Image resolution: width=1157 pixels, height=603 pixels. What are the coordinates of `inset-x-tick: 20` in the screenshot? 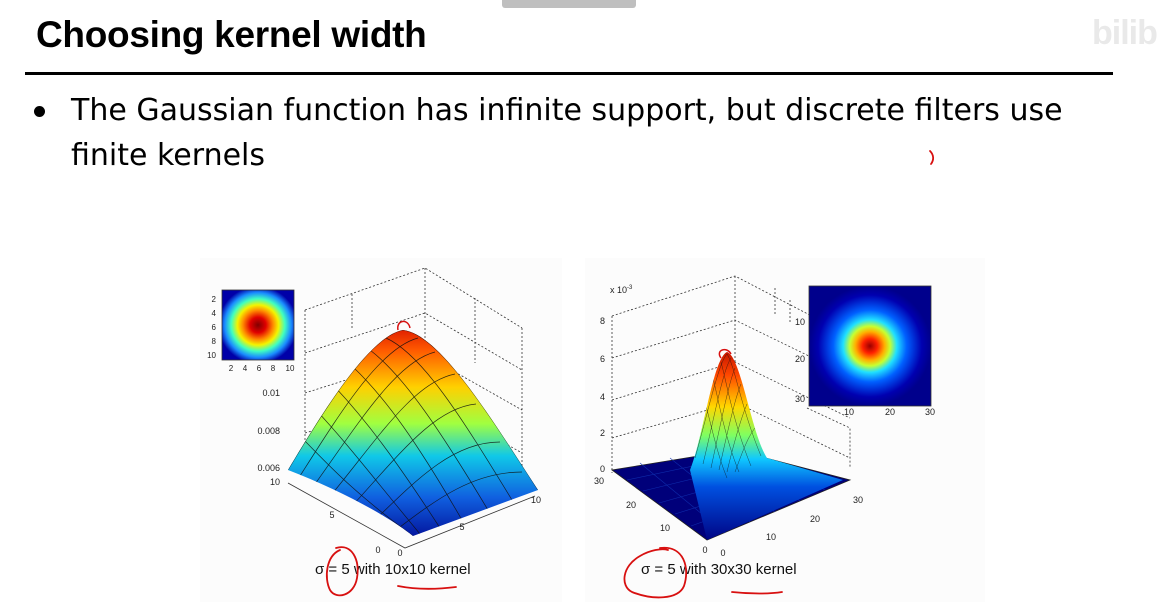 It's located at (890, 412).